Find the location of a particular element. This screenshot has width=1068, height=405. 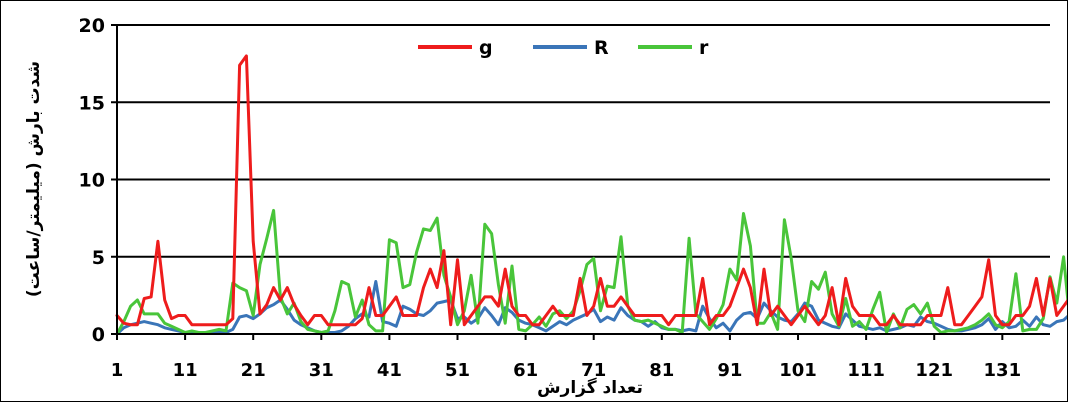

x-tick-label: 91 is located at coordinates (729, 370).